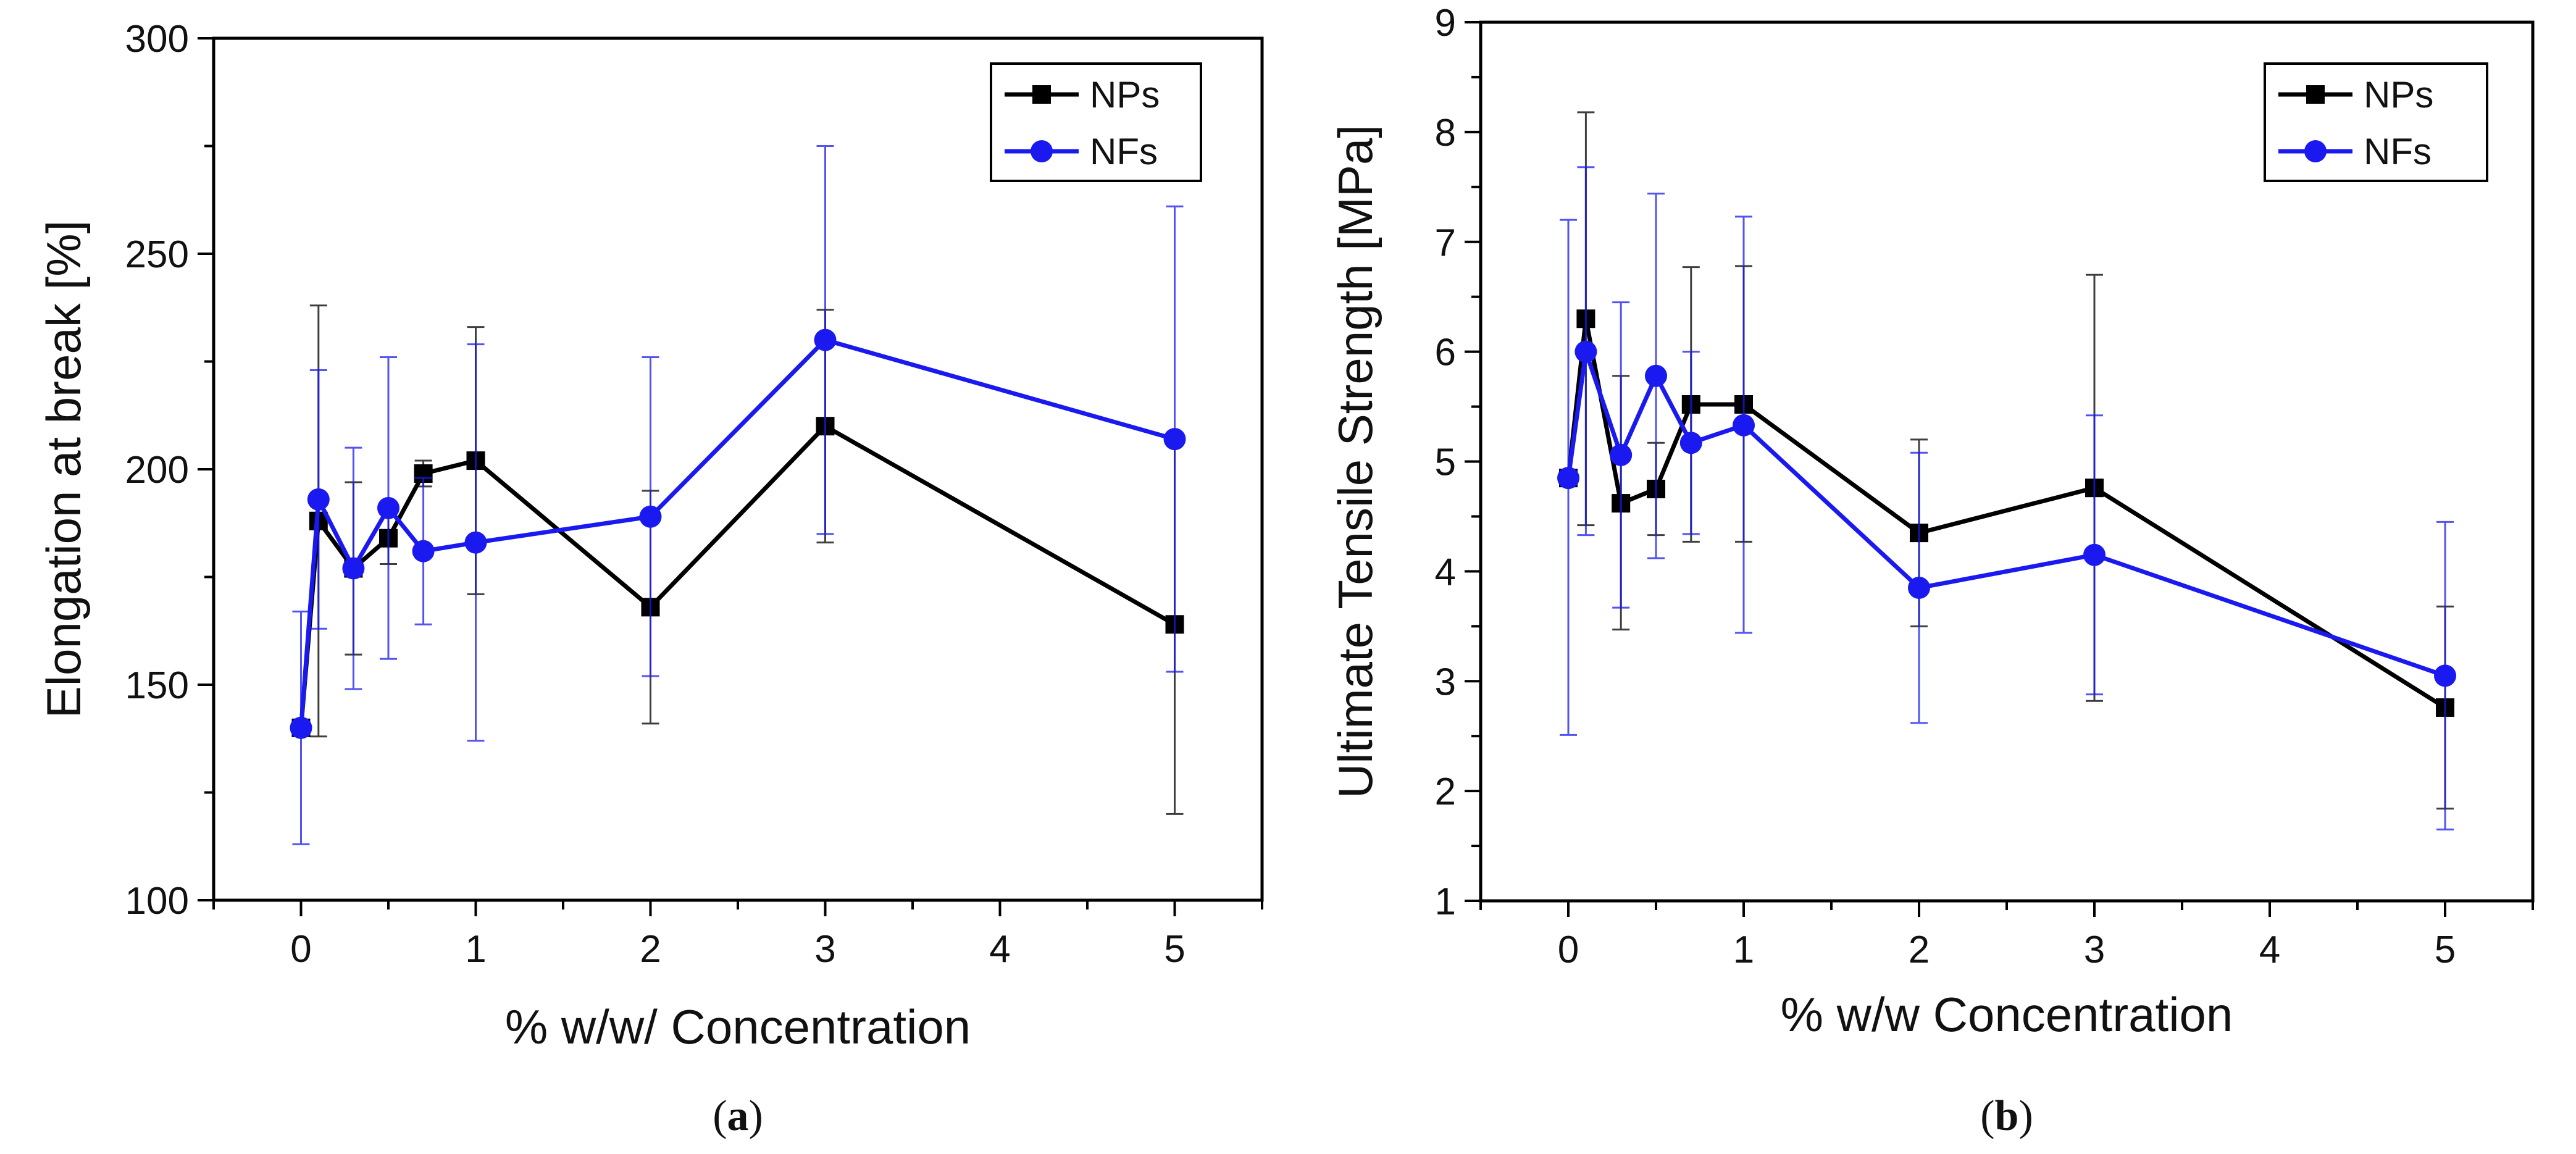 Image resolution: width=2576 pixels, height=1154 pixels. I want to click on x-axis-title: % w/w/ Concentration, so click(738, 1027).